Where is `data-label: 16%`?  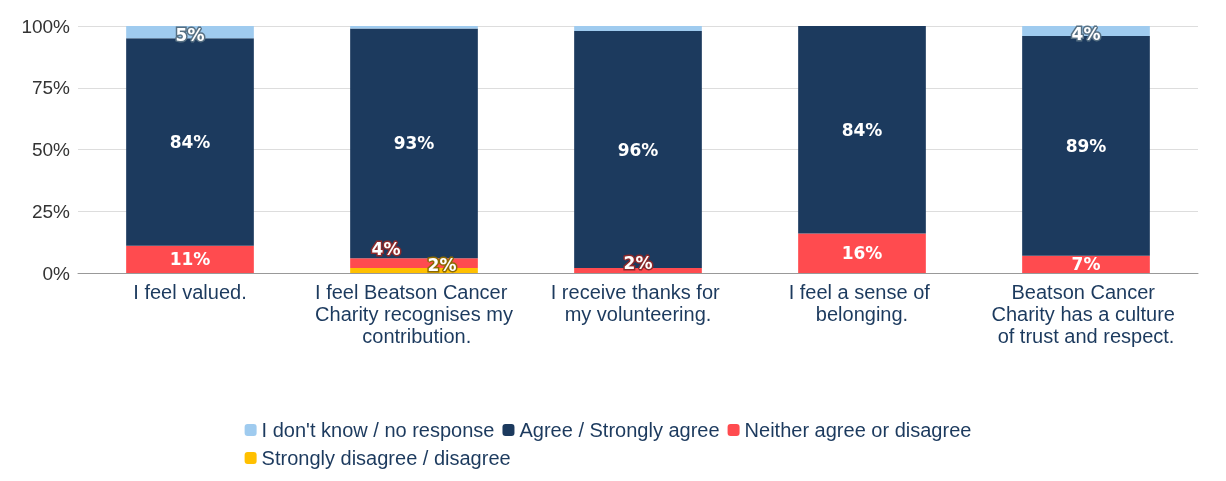 data-label: 16% is located at coordinates (862, 253).